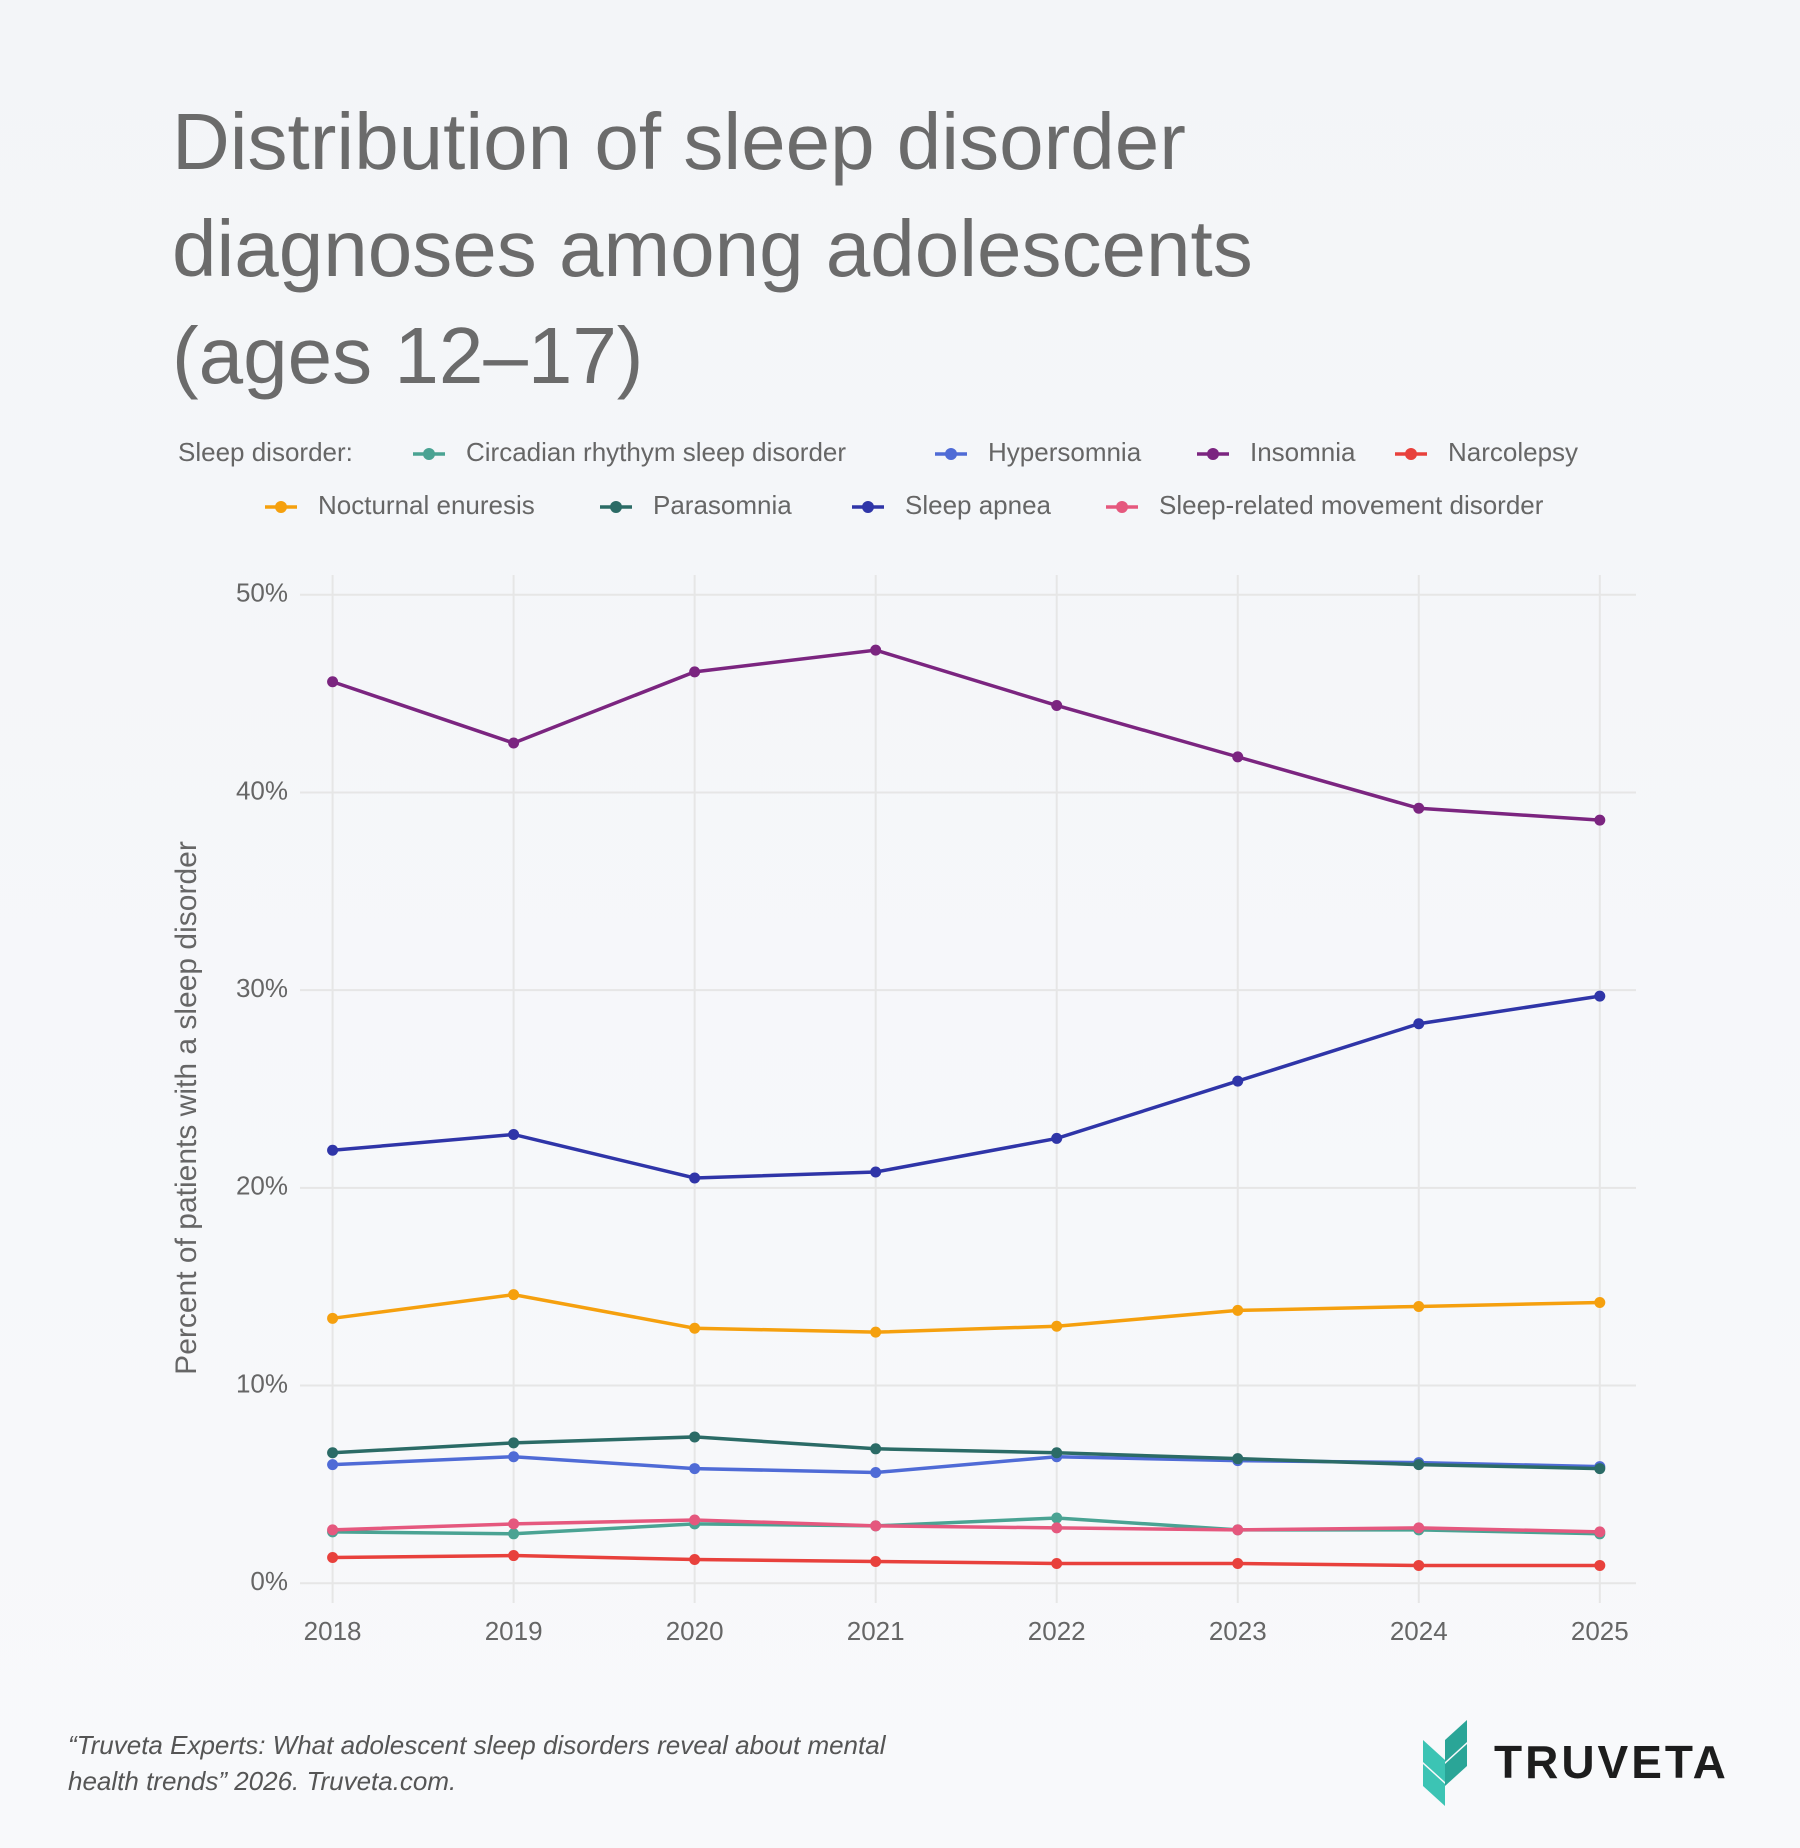 This screenshot has width=1800, height=1848. Describe the element at coordinates (1351, 505) in the screenshot. I see `legend-label: Sleep-related movement disorder` at that location.